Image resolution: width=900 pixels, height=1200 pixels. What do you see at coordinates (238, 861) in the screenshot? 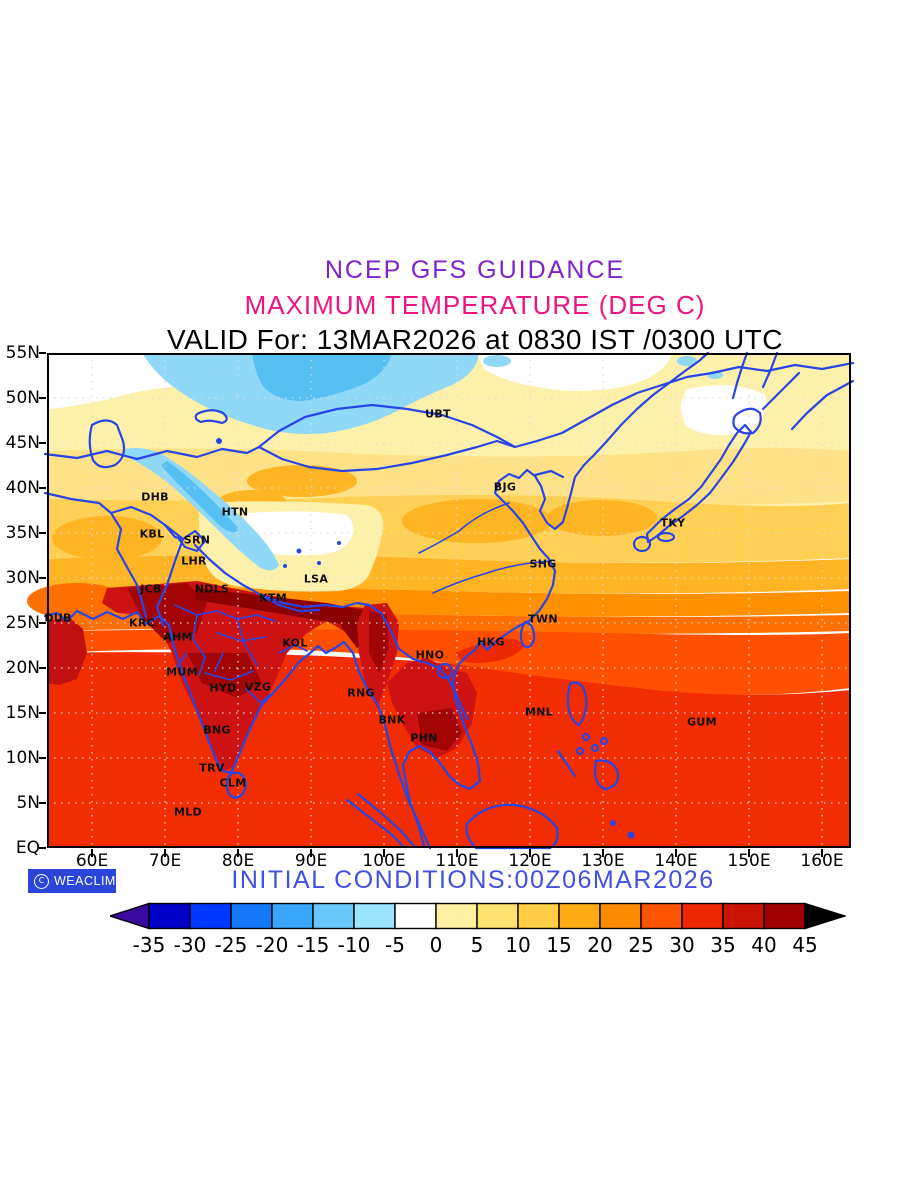
I see `lon-label-80e: 80E` at bounding box center [238, 861].